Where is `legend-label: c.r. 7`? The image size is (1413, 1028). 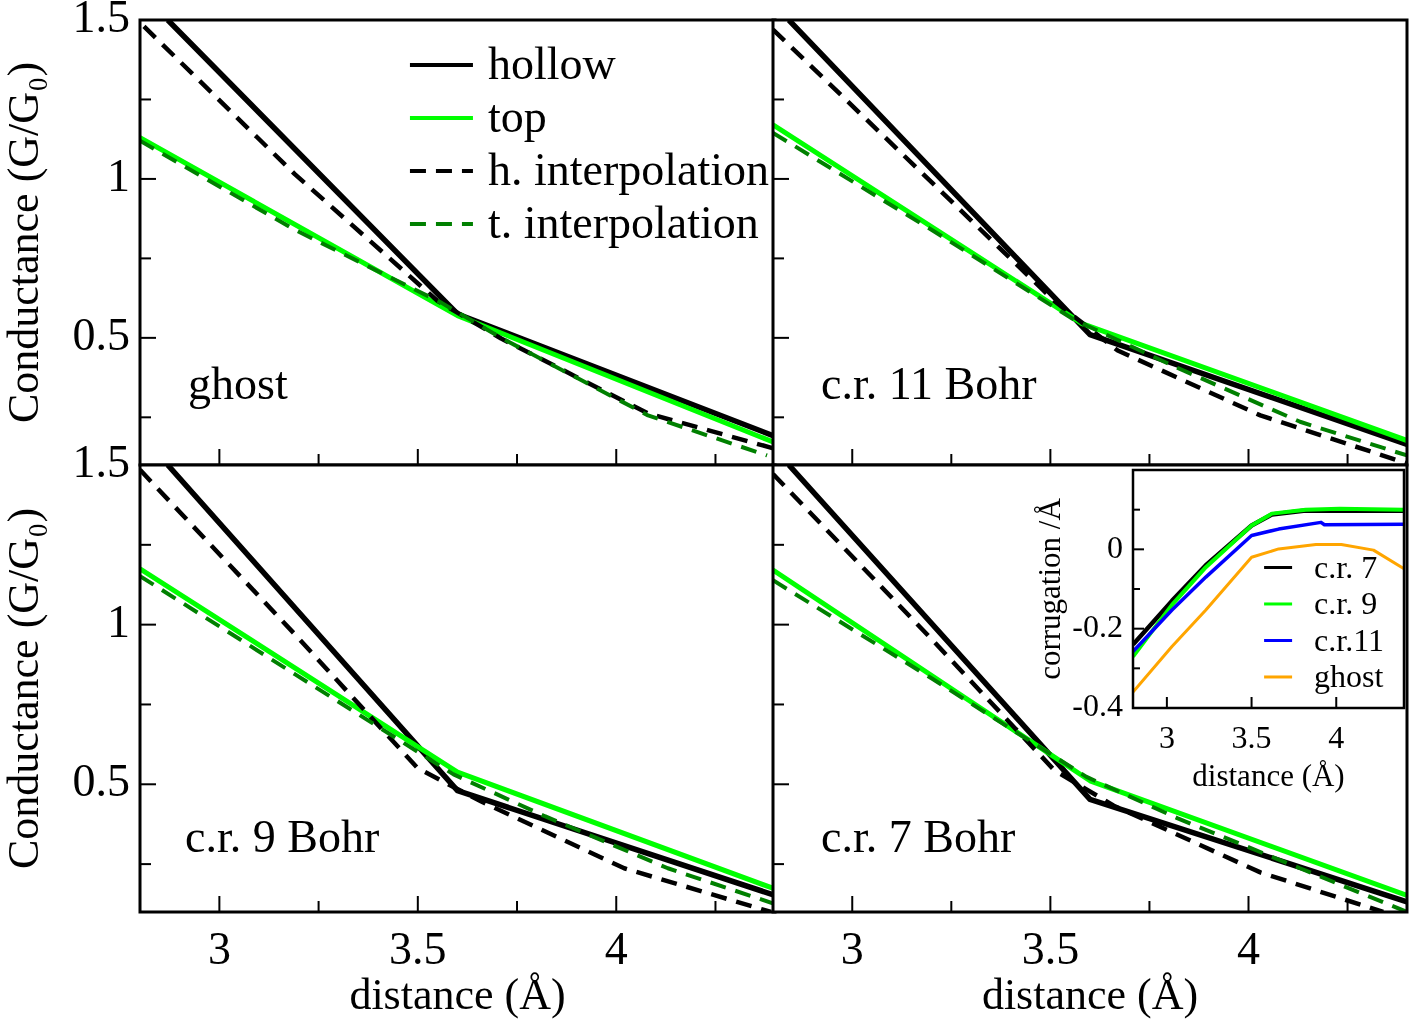
legend-label: c.r. 7 is located at coordinates (1346, 566).